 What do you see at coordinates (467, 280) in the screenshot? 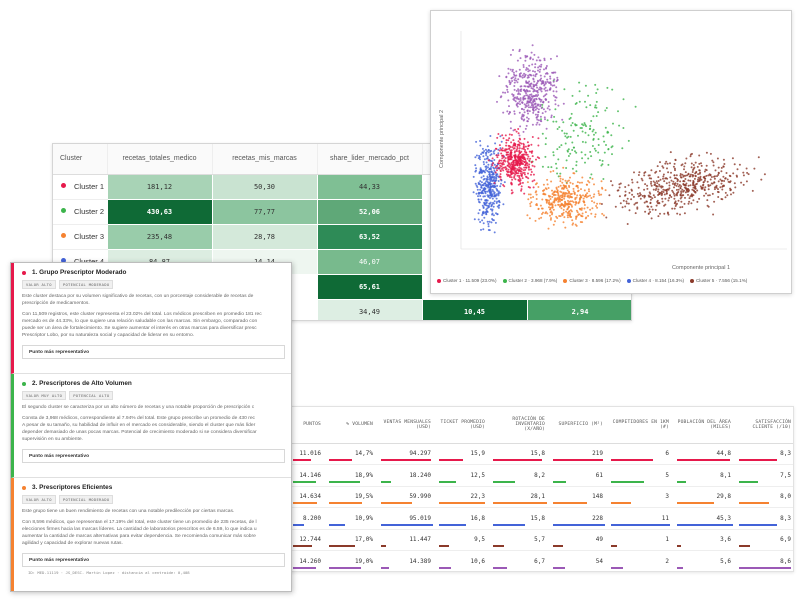
I see `legend-item: Cluster 1 · 11.509 (23.0%)` at bounding box center [467, 280].